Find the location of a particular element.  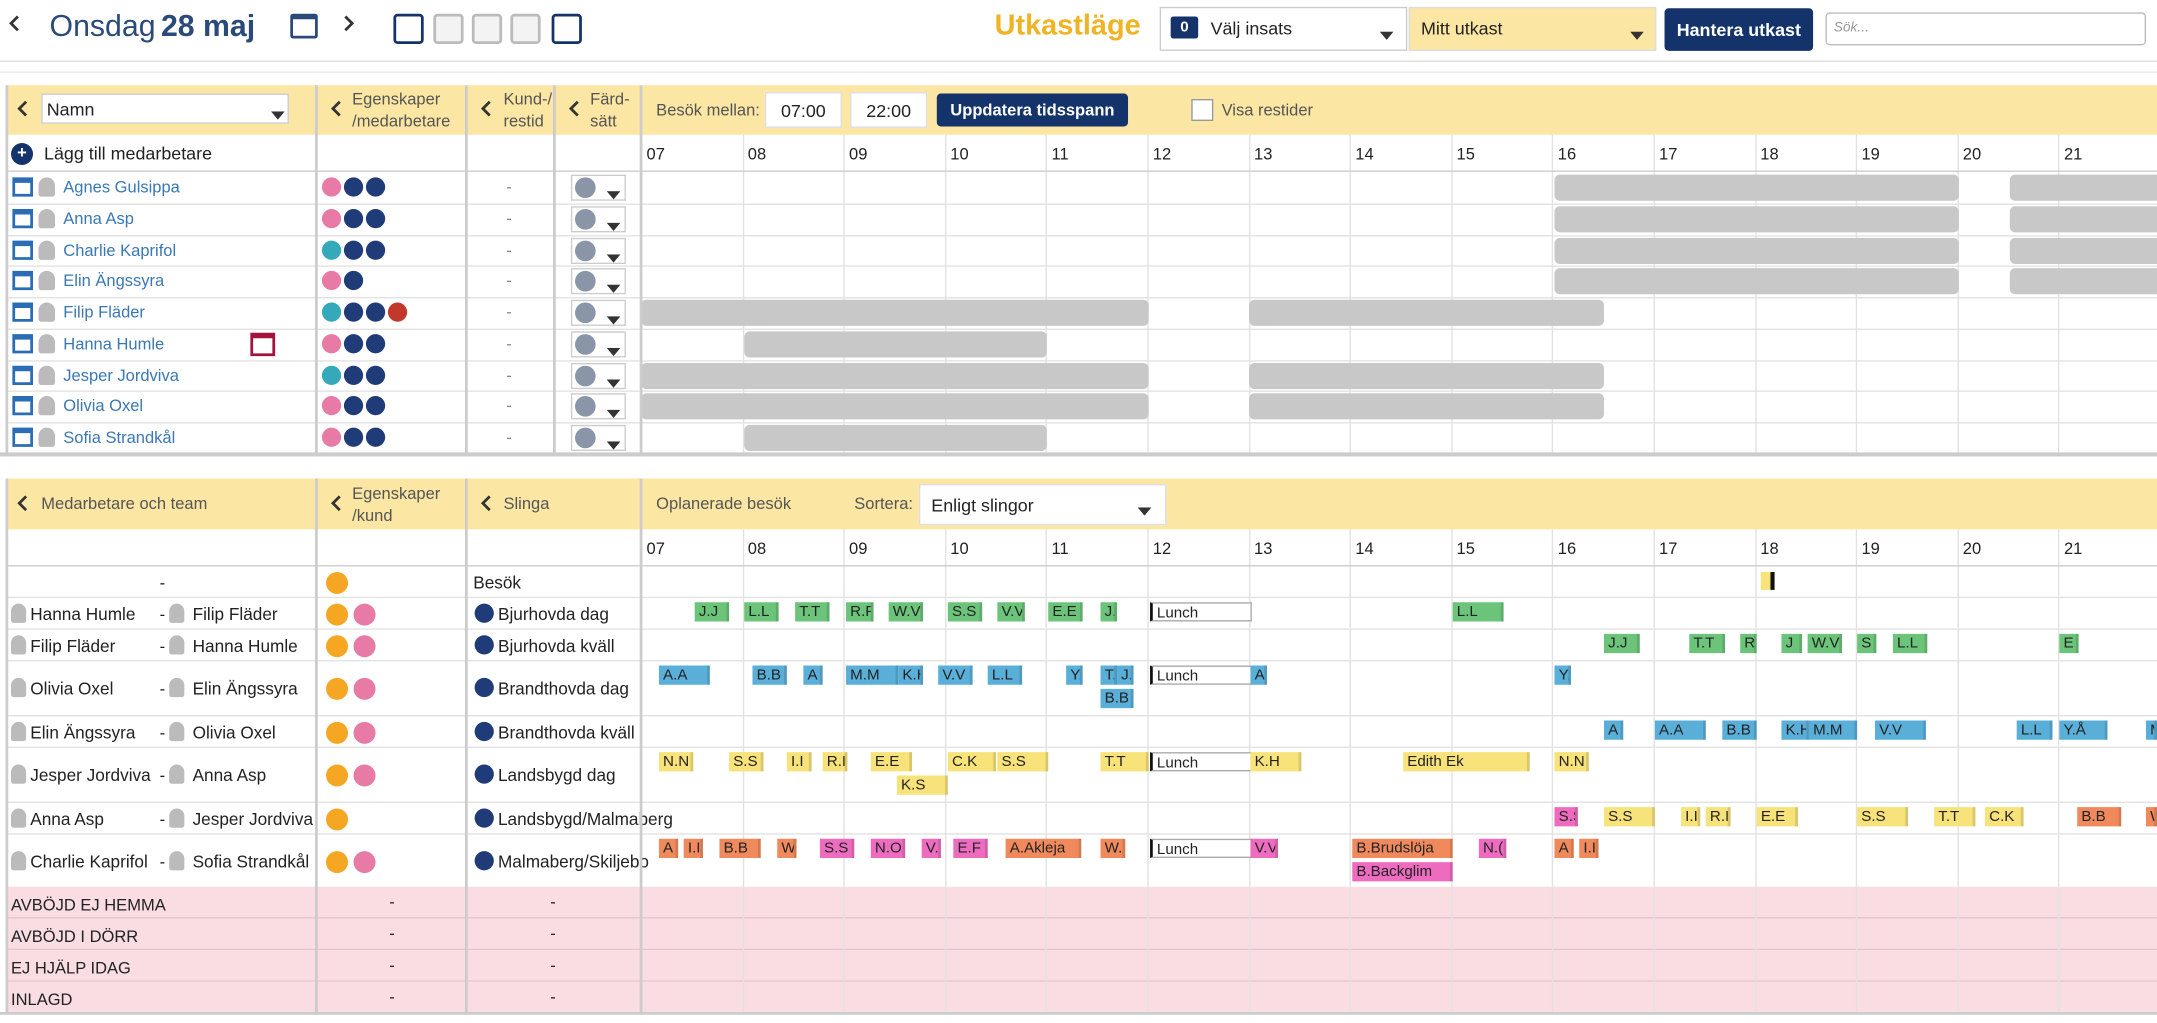

draft-select is located at coordinates (1532, 28).